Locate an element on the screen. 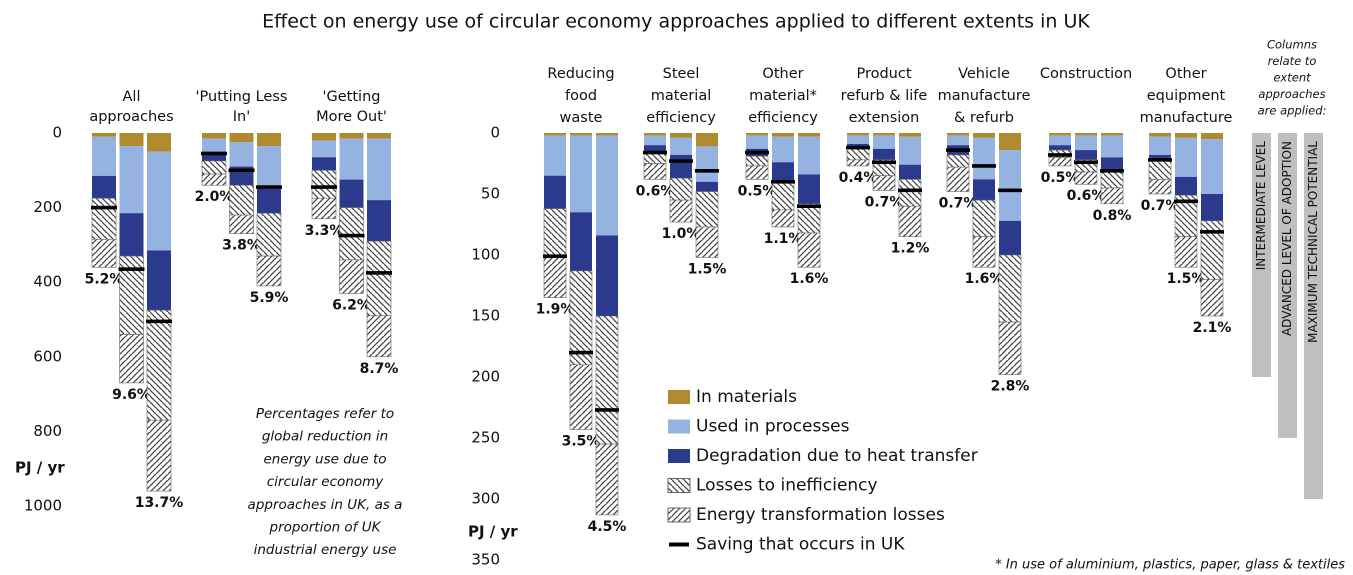  y-tick-label: 0 is located at coordinates (495, 133).